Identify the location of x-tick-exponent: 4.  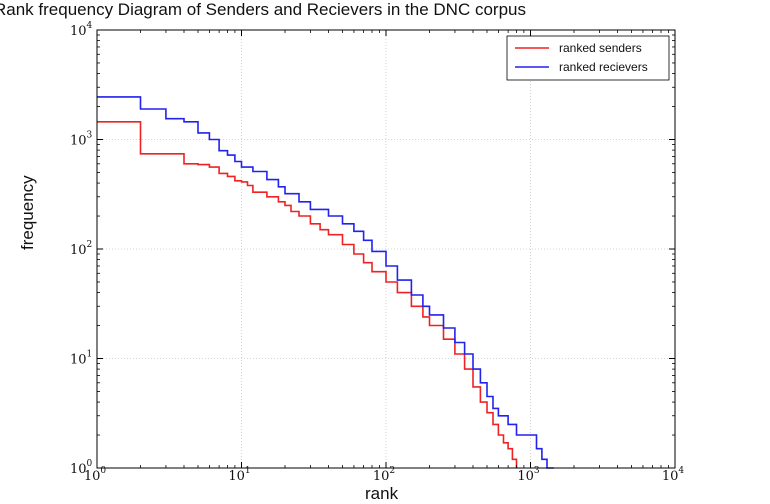
(681, 471).